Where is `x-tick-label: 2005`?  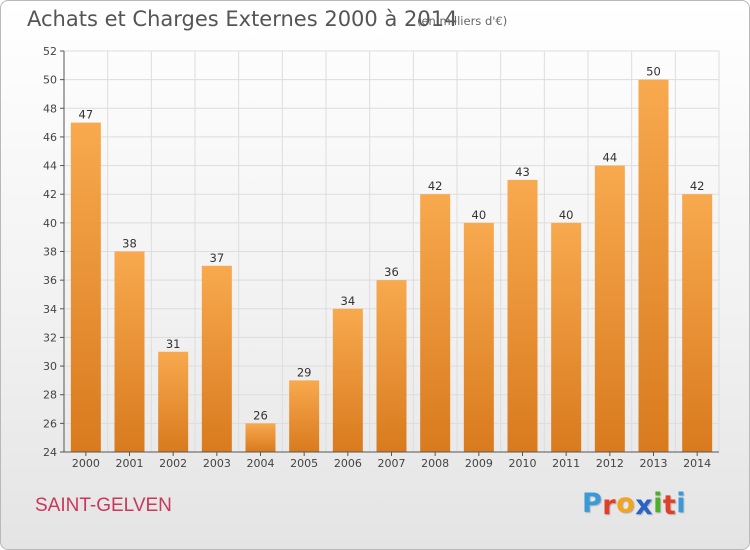
x-tick-label: 2005 is located at coordinates (304, 463).